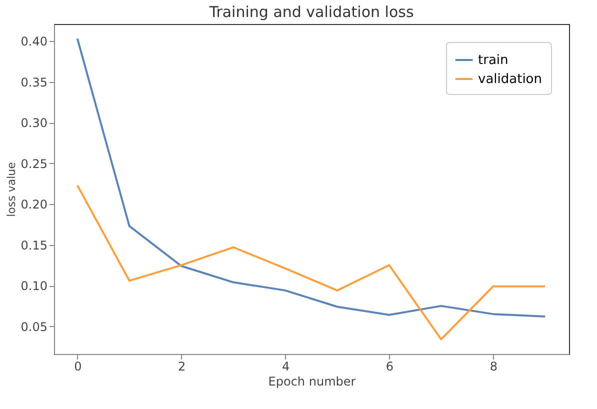 The width and height of the screenshot is (597, 409). I want to click on y-tick-label: 0.30, so click(34, 123).